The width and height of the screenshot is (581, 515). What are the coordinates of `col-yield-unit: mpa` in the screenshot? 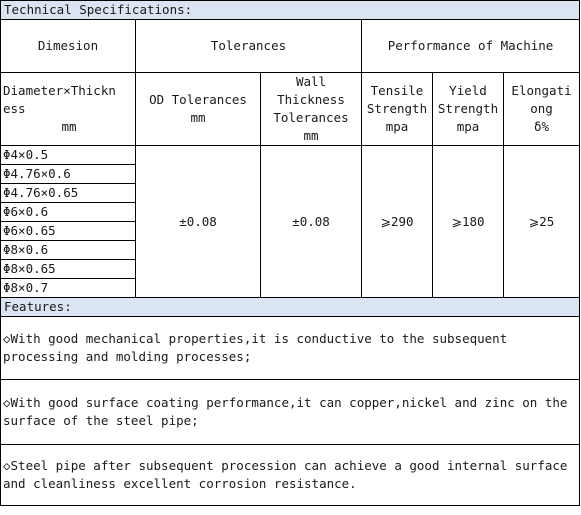 It's located at (468, 126).